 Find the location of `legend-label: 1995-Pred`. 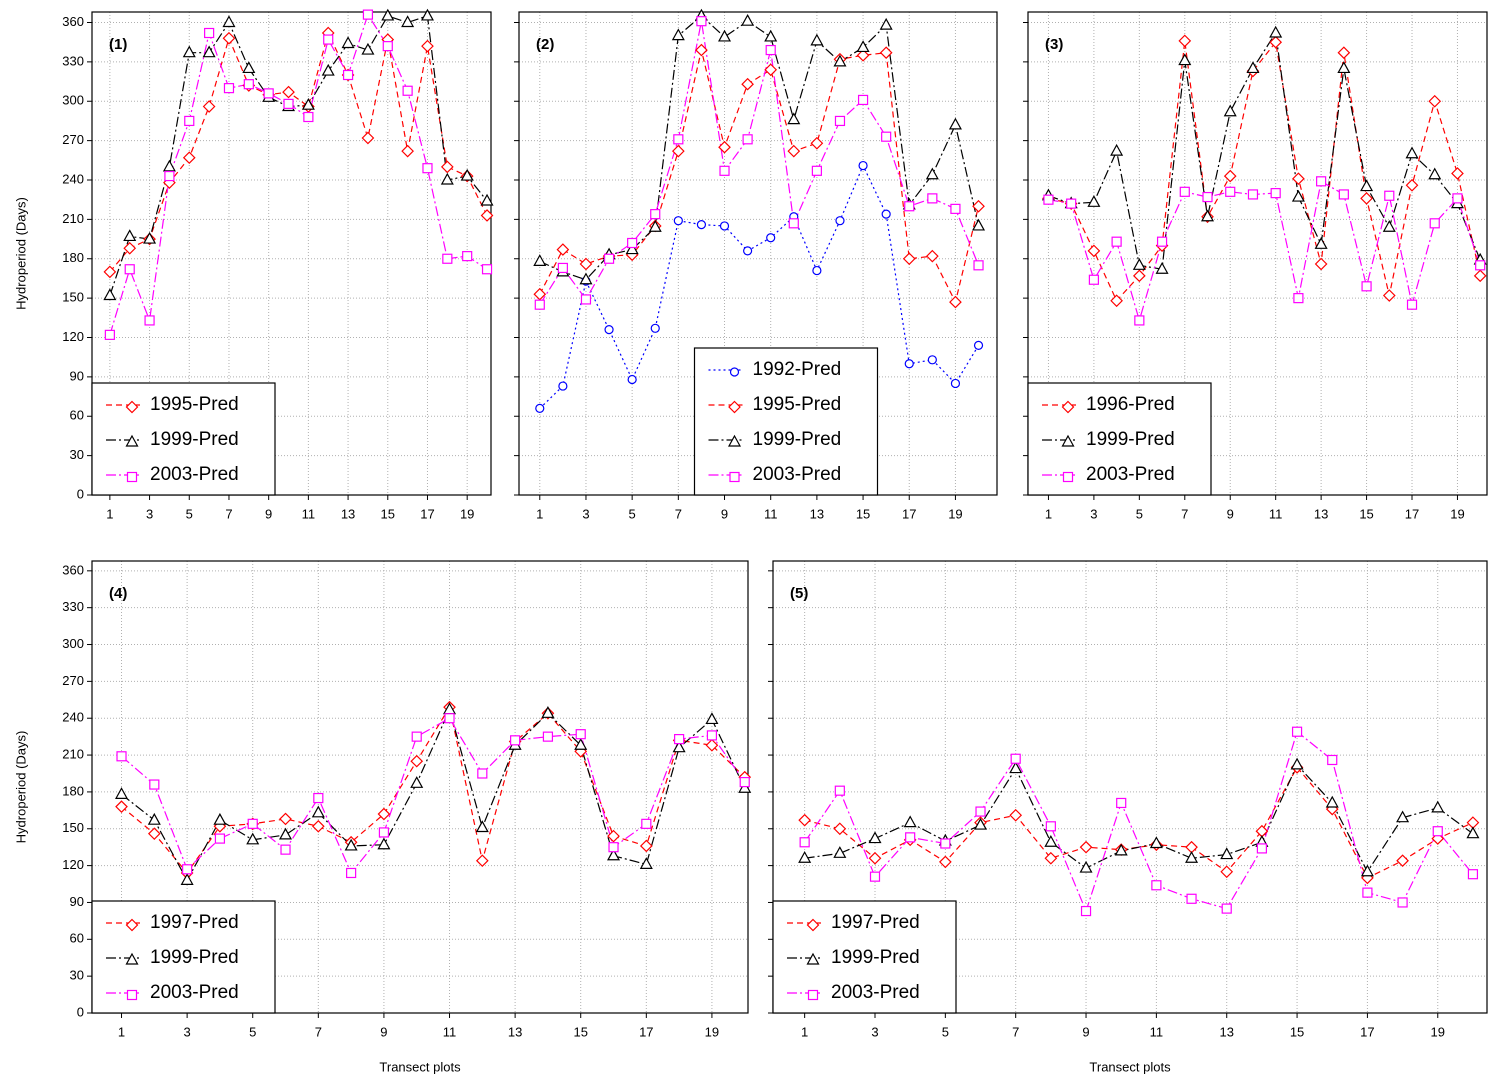

legend-label: 1995-Pred is located at coordinates (194, 404).